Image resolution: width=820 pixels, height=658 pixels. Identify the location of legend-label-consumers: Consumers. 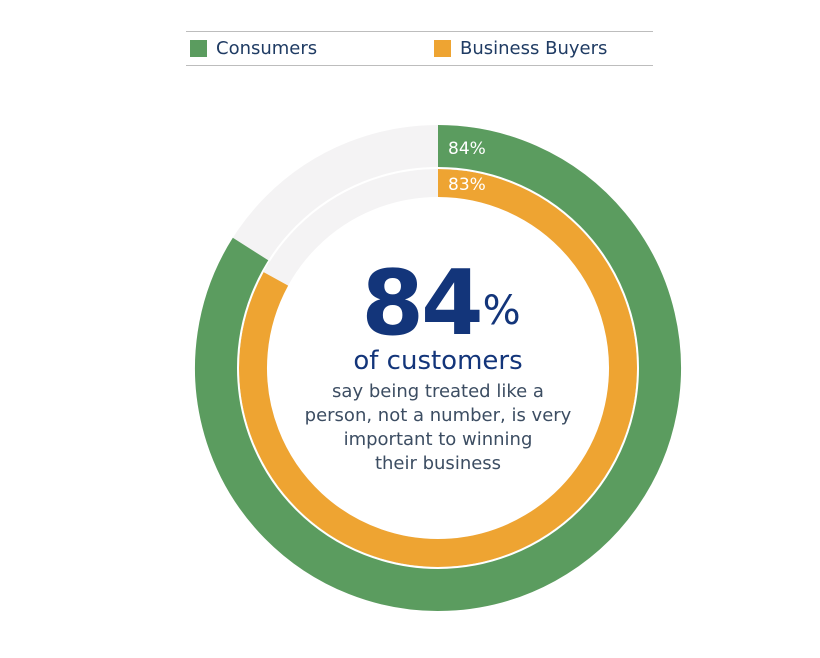
(267, 48).